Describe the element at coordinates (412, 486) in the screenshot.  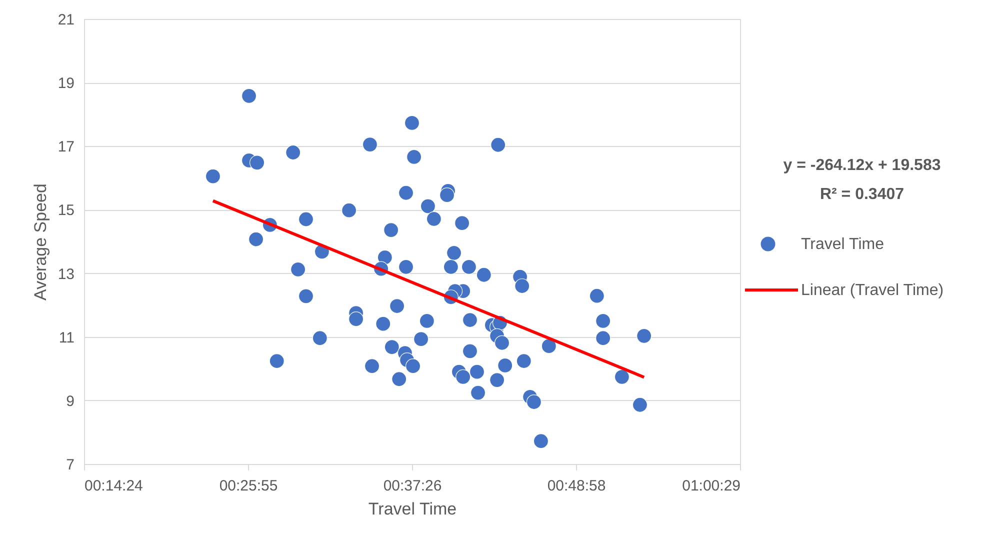
I see `x-tick-label: 00:37:26` at that location.